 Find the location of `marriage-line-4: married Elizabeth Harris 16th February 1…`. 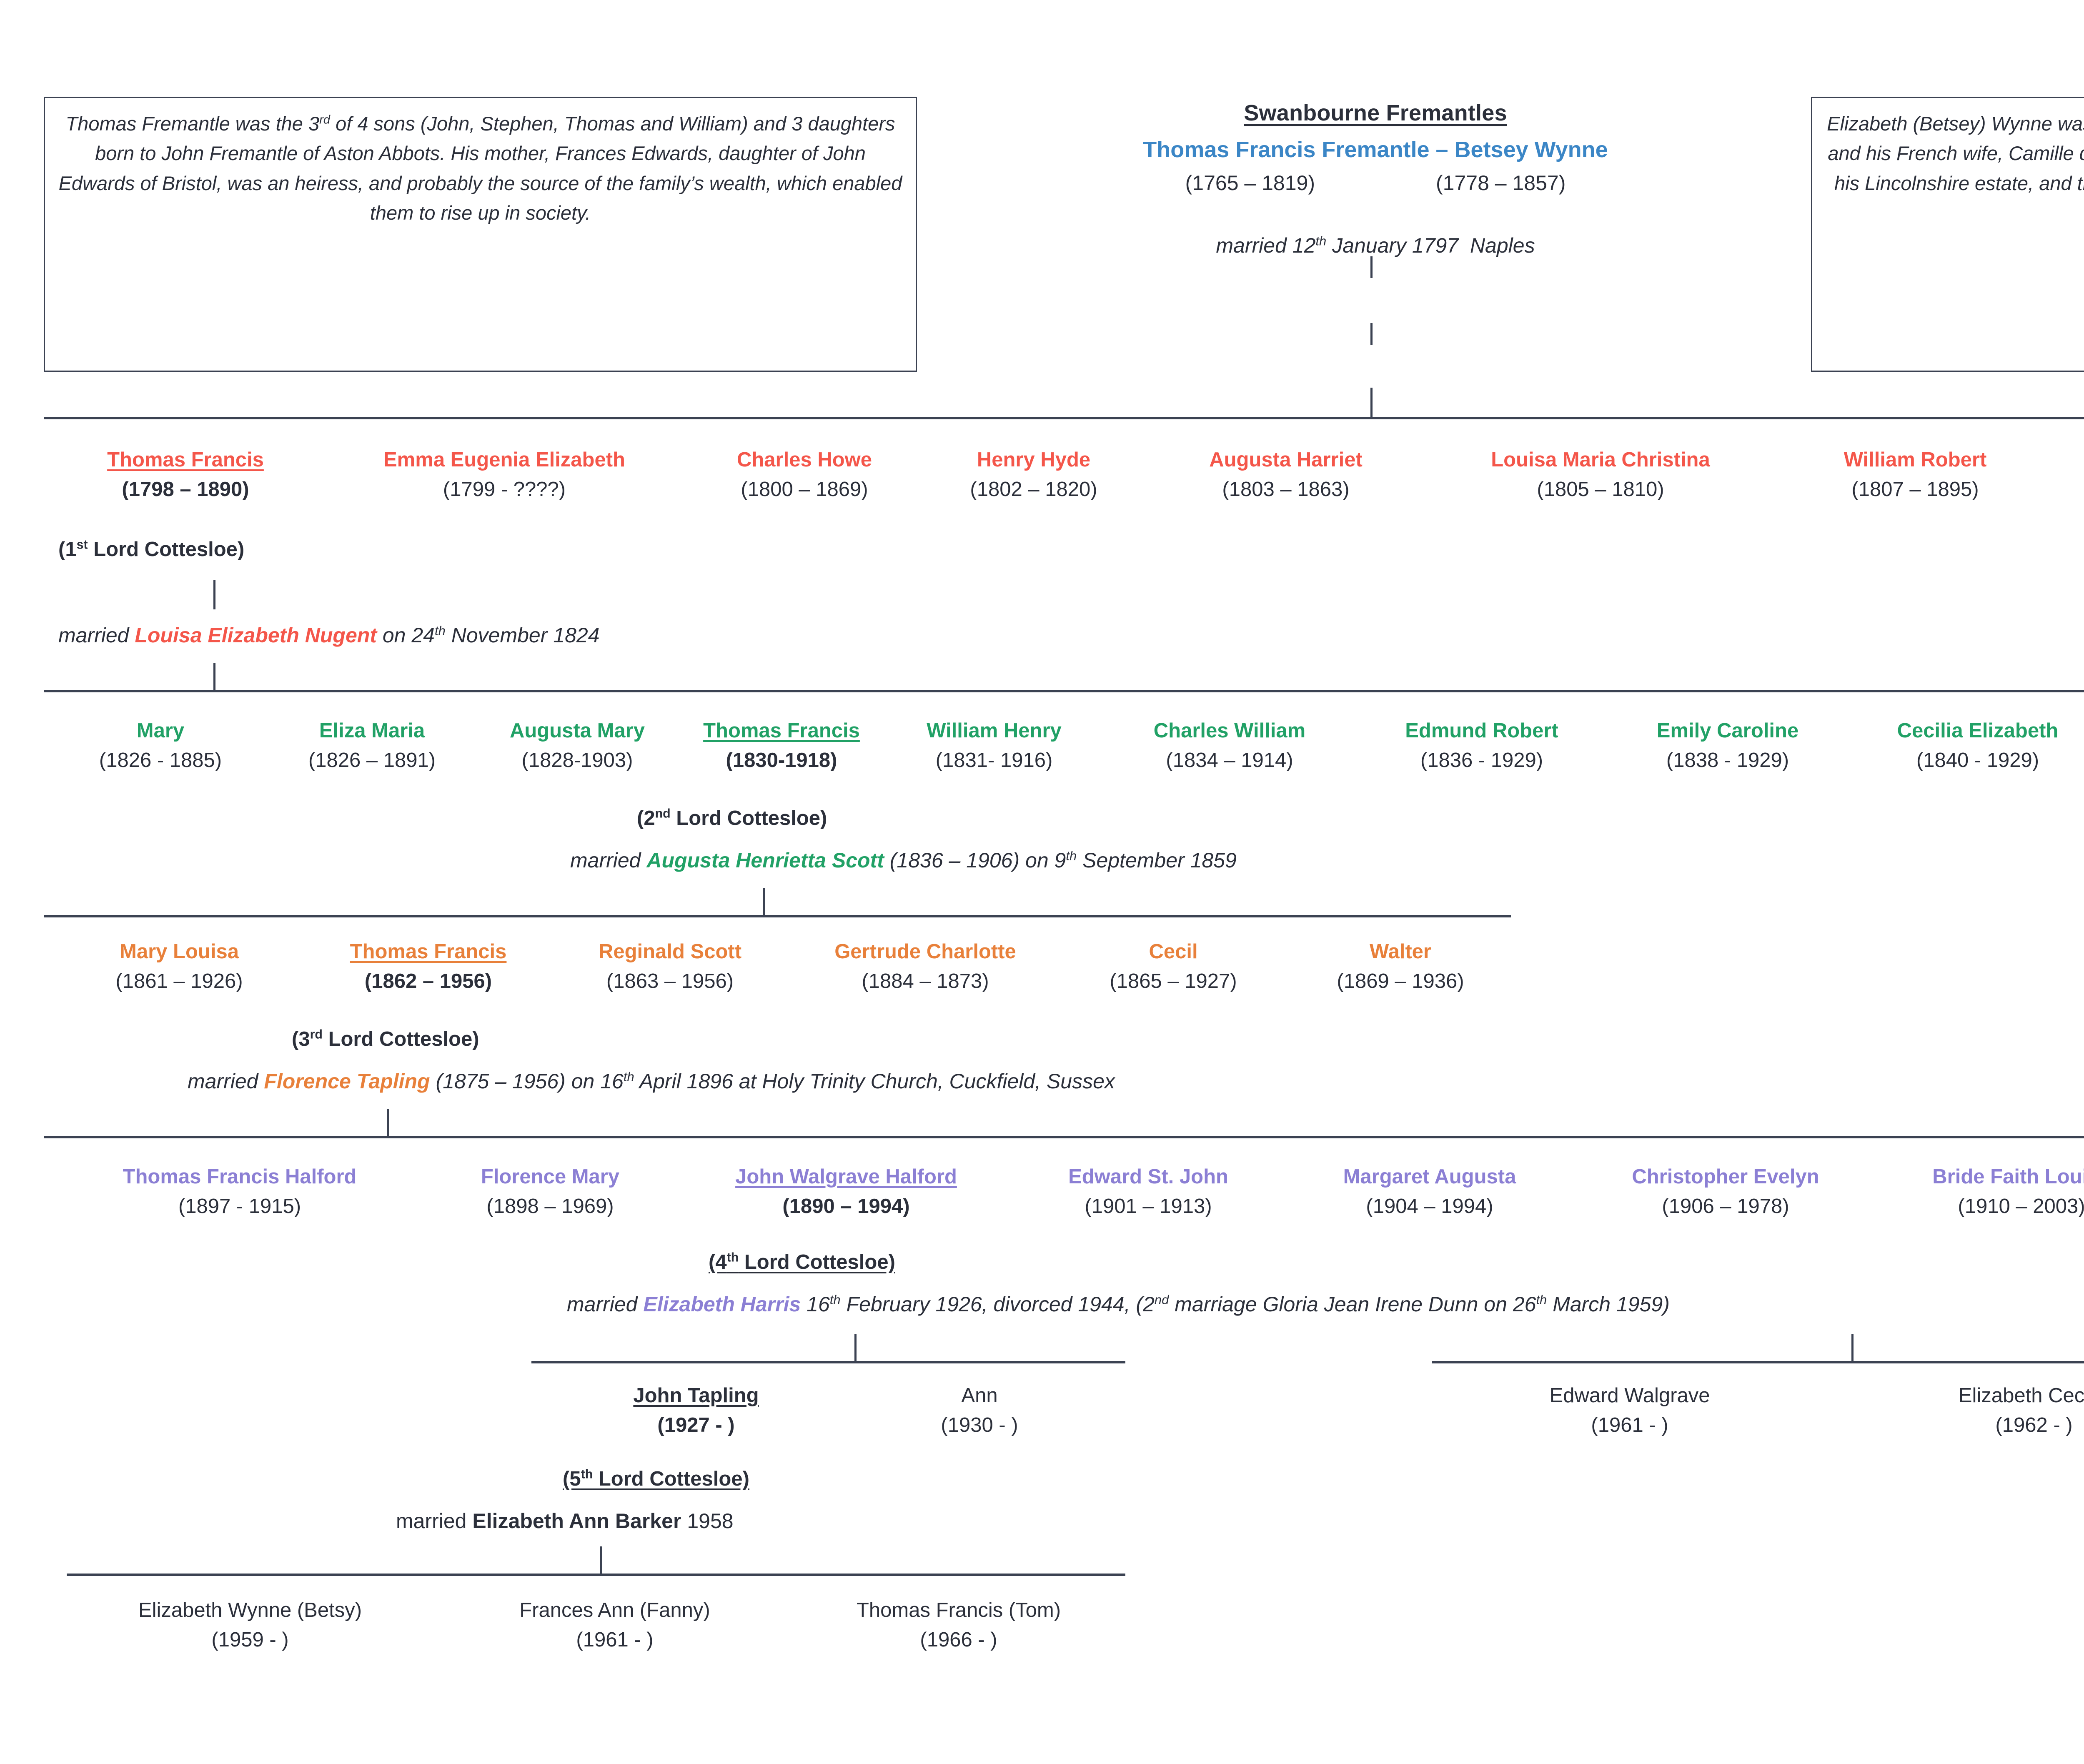

marriage-line-4: married Elizabeth Harris 16th February 1… is located at coordinates (1118, 1304).